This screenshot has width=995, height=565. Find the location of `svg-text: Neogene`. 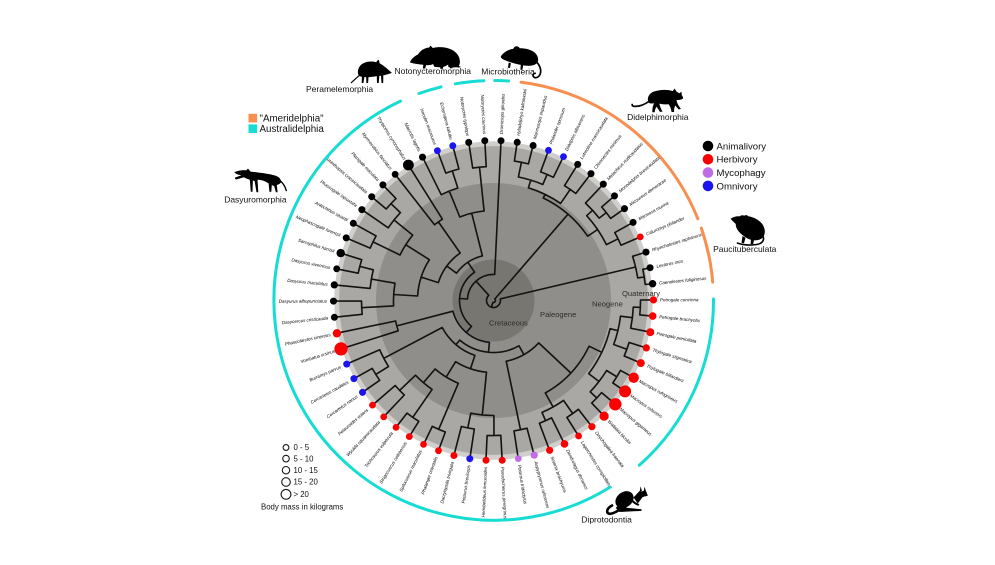

svg-text: Neogene is located at coordinates (607, 304).